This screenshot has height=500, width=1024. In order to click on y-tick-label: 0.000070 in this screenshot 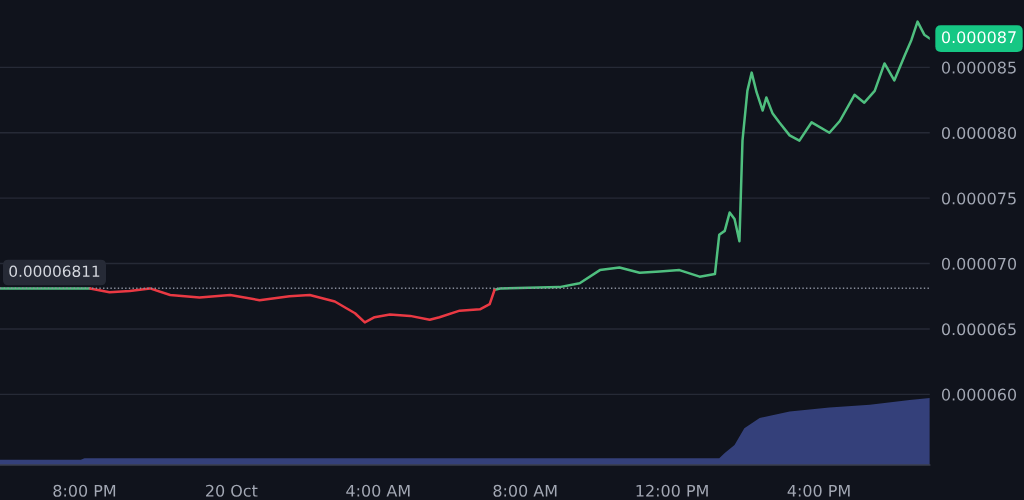, I will do `click(979, 263)`.